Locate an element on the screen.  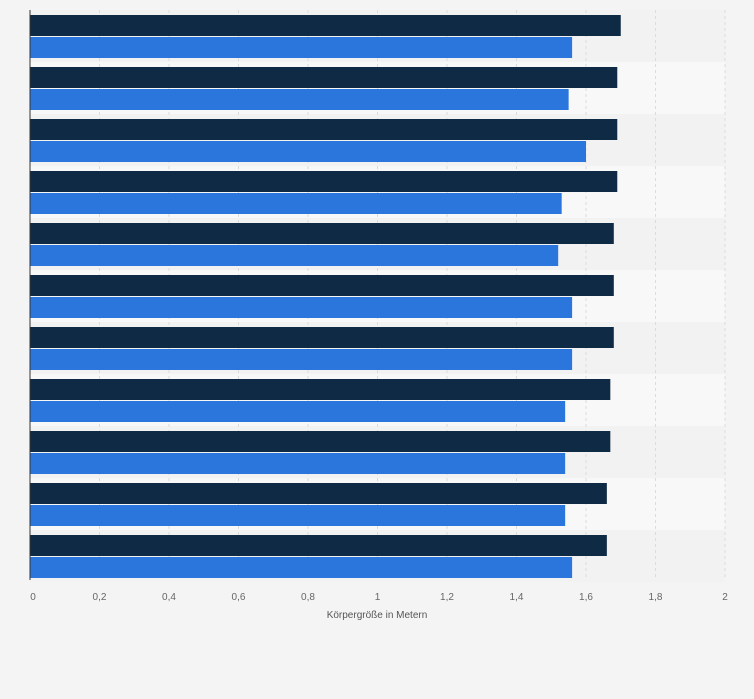
x-tick-label: 1,4 is located at coordinates (517, 597).